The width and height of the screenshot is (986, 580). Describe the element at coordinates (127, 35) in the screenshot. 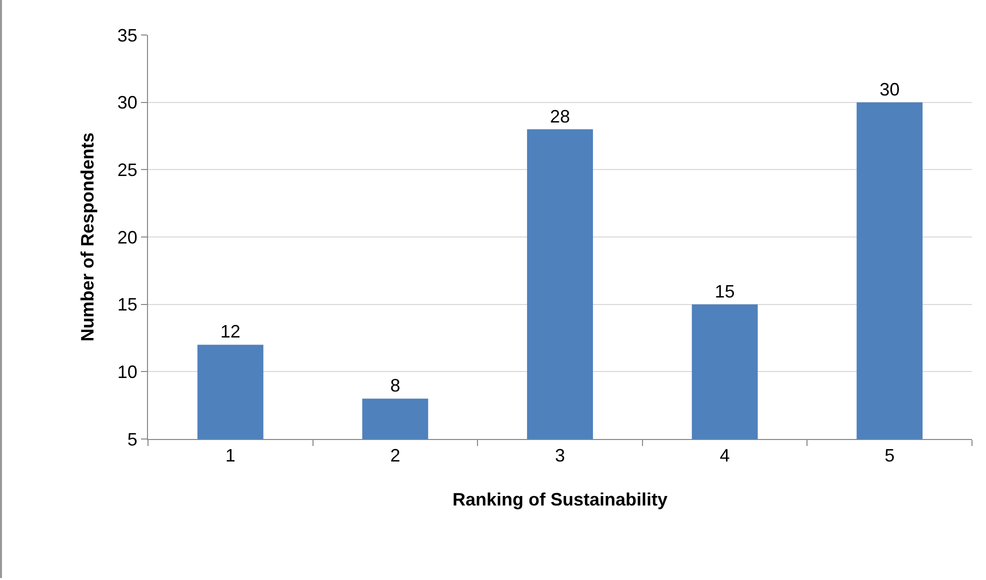

I see `y-tick-label: 35` at that location.